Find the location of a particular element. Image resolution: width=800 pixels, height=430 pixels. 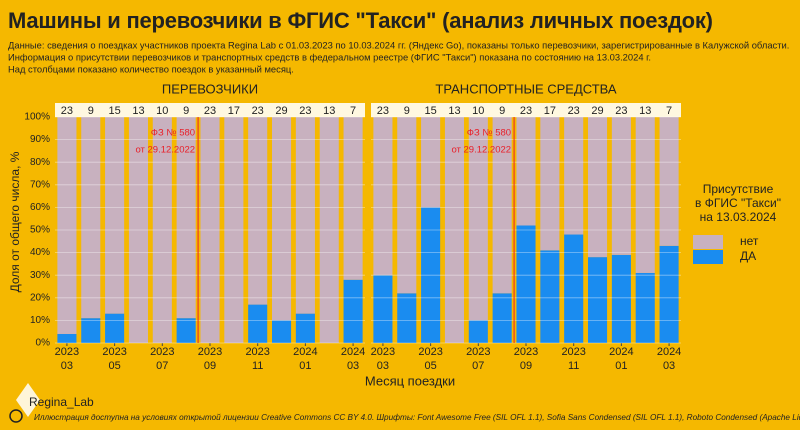

count-strip is located at coordinates (526, 110).